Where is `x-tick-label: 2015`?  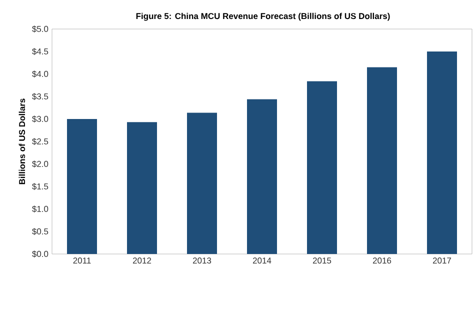
x-tick-label: 2015 is located at coordinates (322, 261).